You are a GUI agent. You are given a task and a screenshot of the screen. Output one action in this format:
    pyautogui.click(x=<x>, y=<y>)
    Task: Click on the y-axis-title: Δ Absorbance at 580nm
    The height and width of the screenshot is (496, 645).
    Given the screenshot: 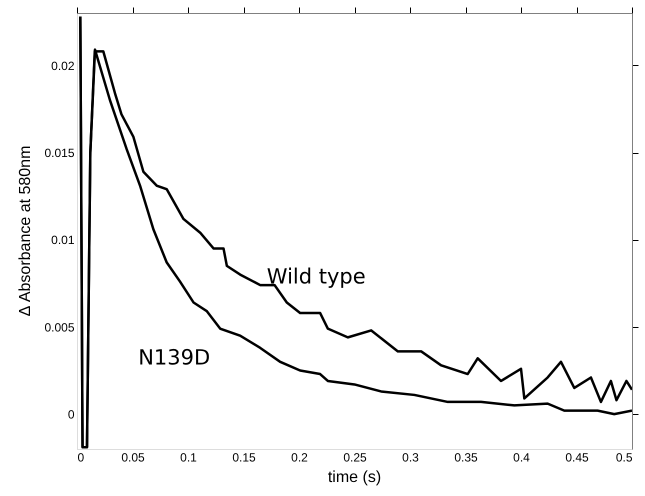 What is the action you would take?
    pyautogui.click(x=25, y=231)
    